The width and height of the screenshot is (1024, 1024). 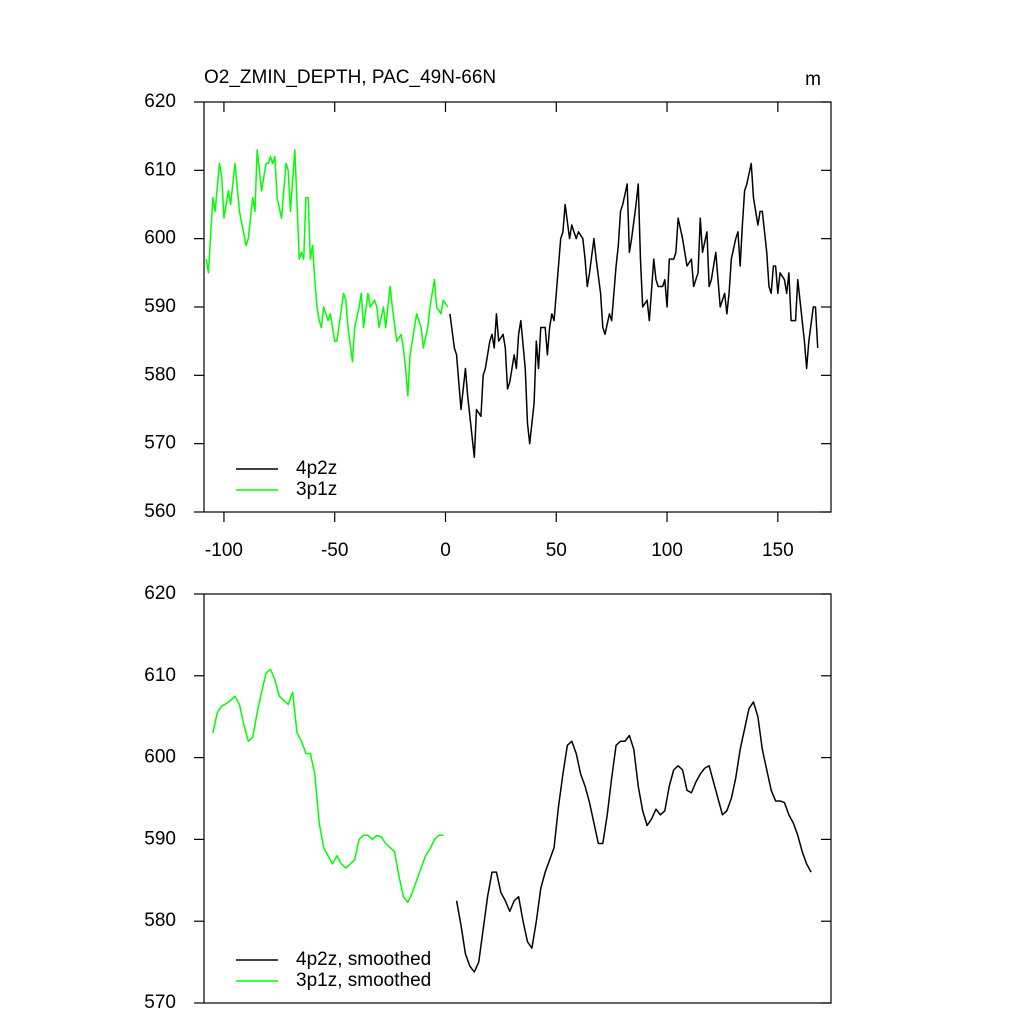 What do you see at coordinates (363, 959) in the screenshot?
I see `legend-label: 4p2z, smoothed` at bounding box center [363, 959].